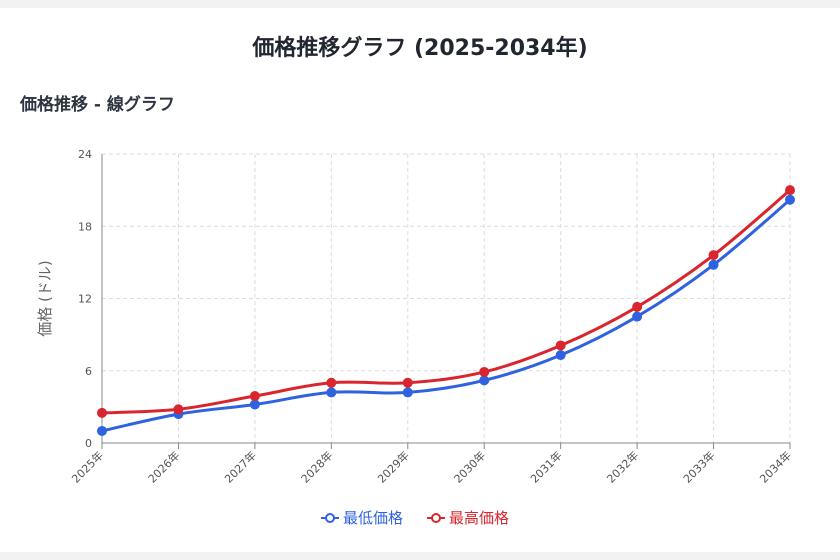 This screenshot has height=560, width=840. What do you see at coordinates (698, 466) in the screenshot?
I see `x-tick-label: 2033年` at bounding box center [698, 466].